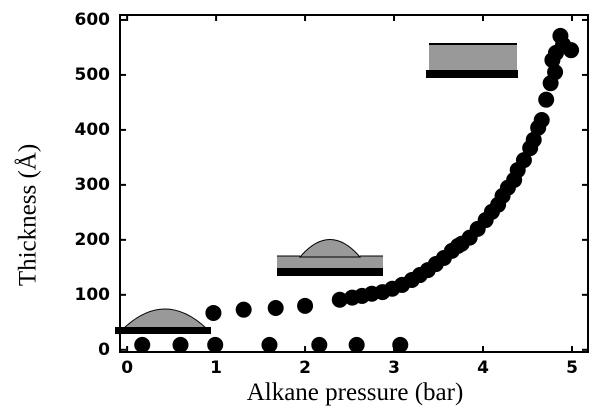 This screenshot has height=409, width=591. I want to click on y-tick-label: 0, so click(104, 350).